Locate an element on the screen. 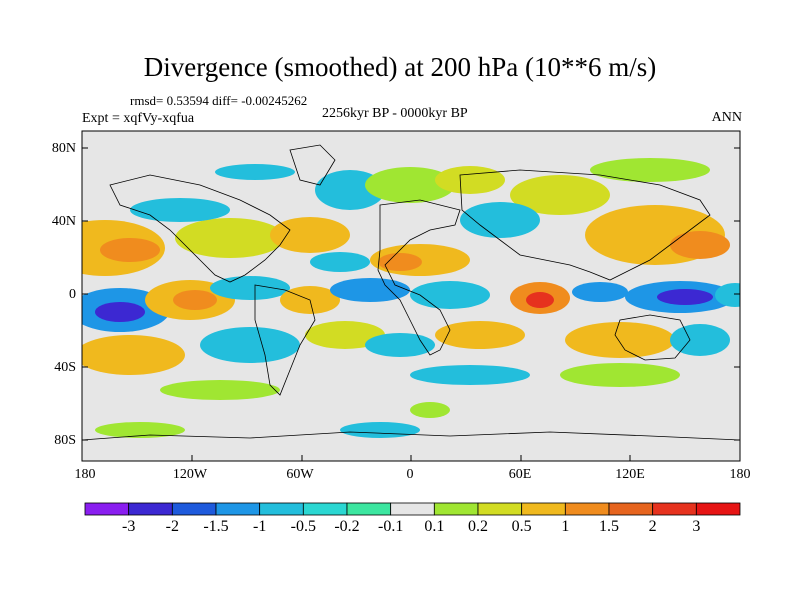 This screenshot has width=800, height=600. colorbar is located at coordinates (412, 509).